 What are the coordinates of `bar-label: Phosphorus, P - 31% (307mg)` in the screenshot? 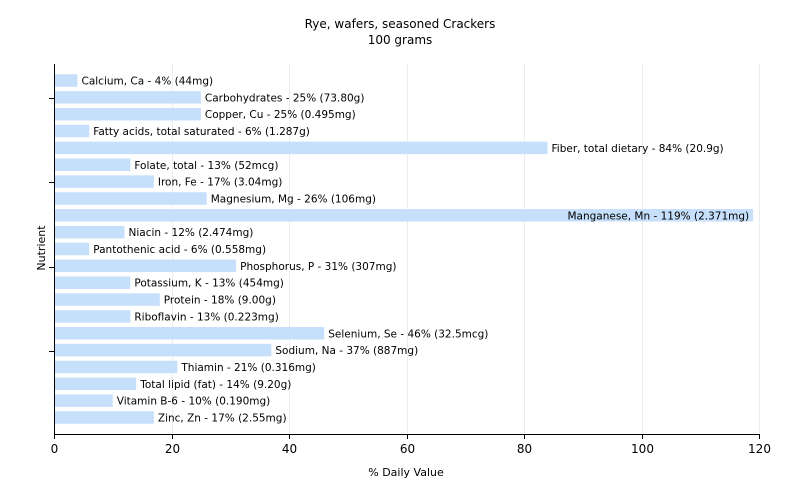 It's located at (318, 267).